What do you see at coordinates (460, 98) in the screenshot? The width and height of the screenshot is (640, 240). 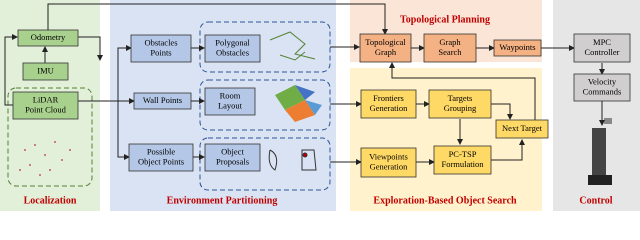 I see `node-label: Targets` at bounding box center [460, 98].